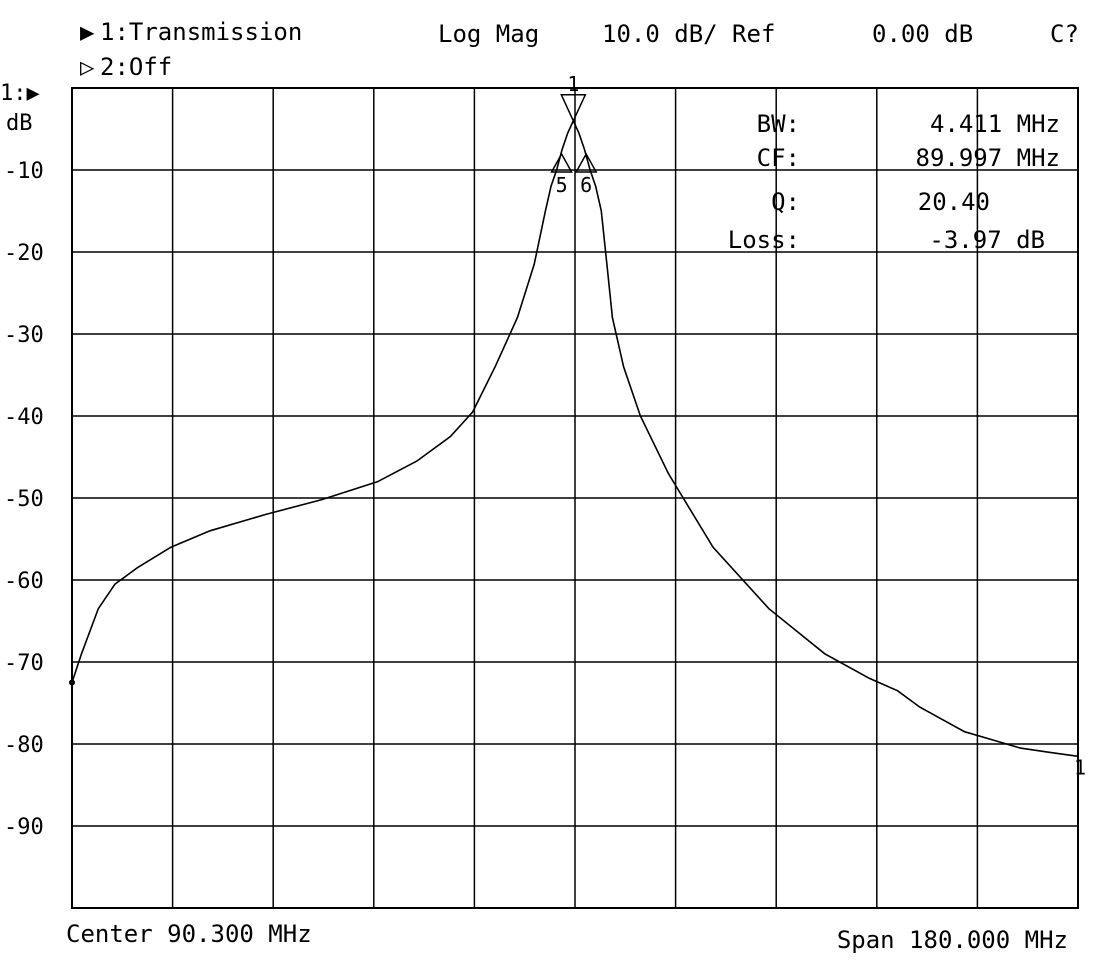 Image resolution: width=1109 pixels, height=971 pixels. What do you see at coordinates (1064, 34) in the screenshot?
I see `cal-status-label: C?` at bounding box center [1064, 34].